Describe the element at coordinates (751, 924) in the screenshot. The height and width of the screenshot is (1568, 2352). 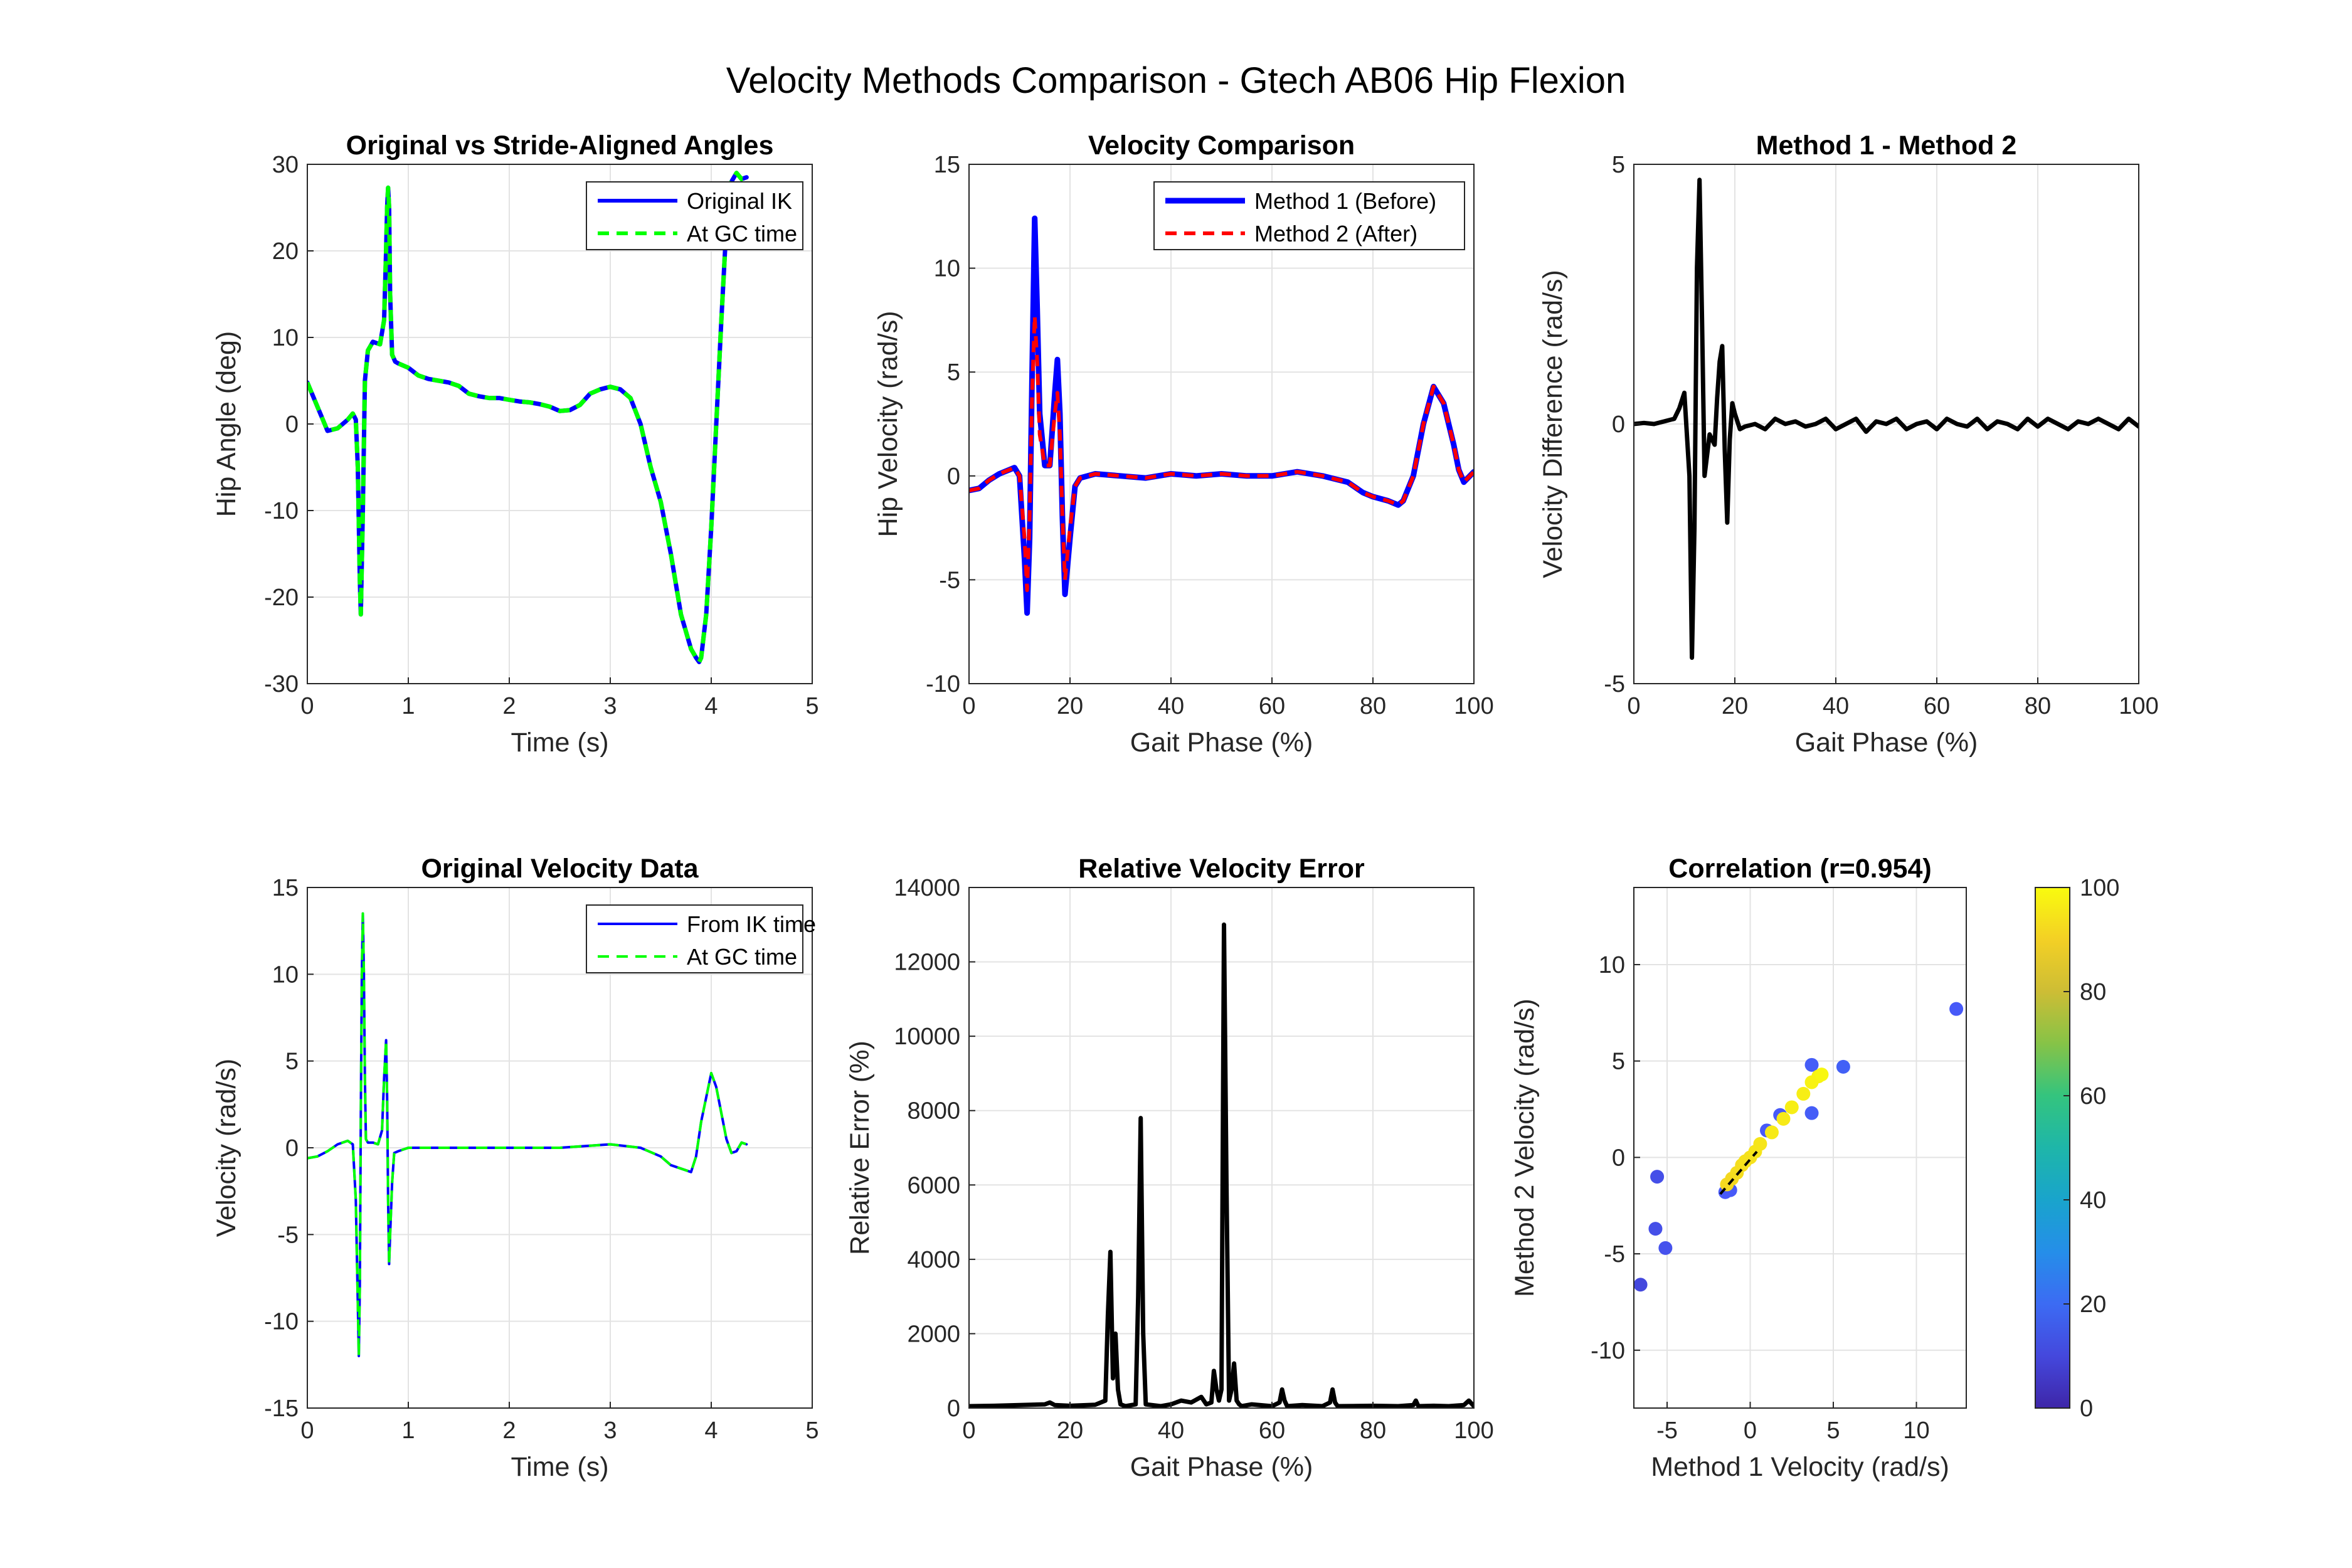
I see `legend-label-1: From IK time` at that location.